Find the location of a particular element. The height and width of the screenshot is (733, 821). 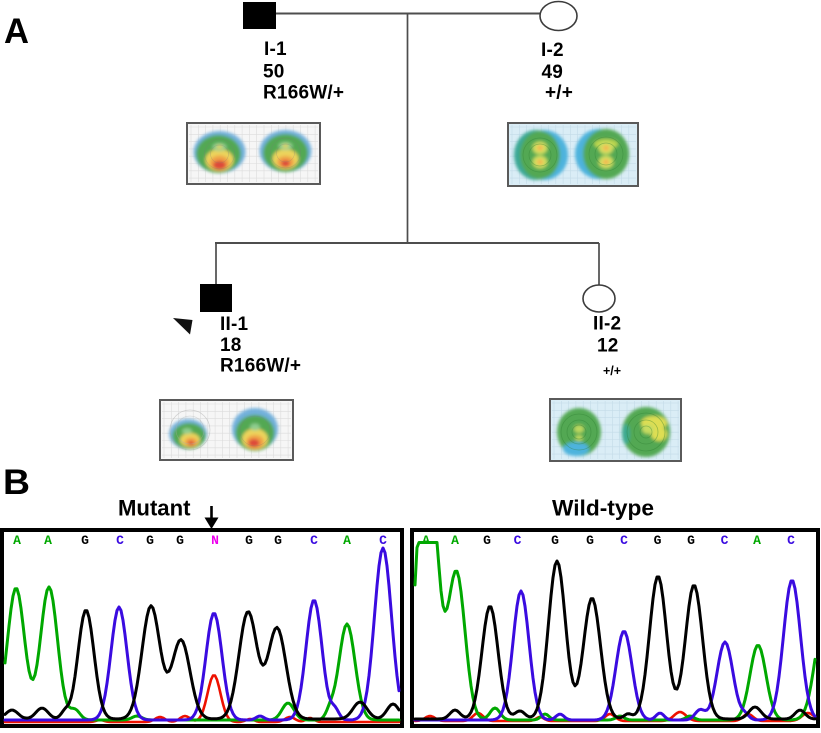

svg-text: N is located at coordinates (215, 540).